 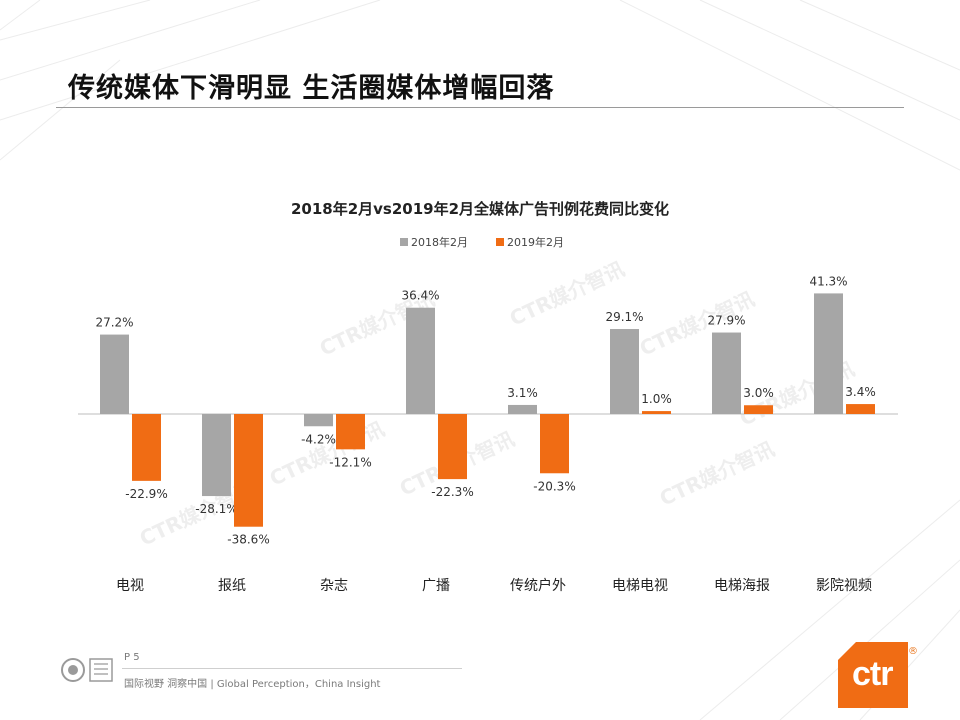 I want to click on data-label: 36.4%, so click(x=420, y=296).